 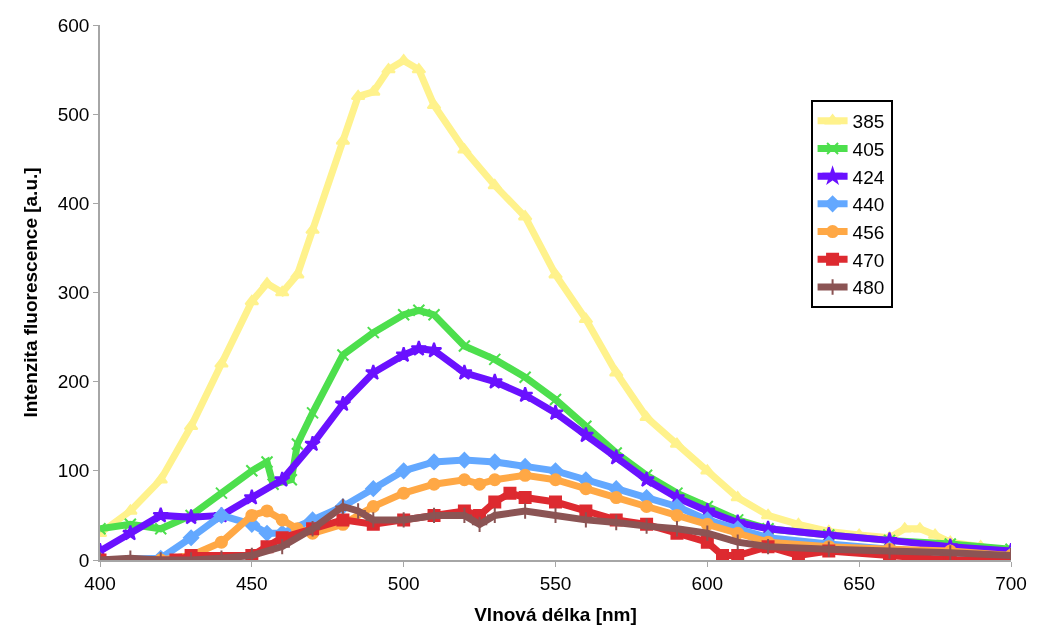 What do you see at coordinates (73, 203) in the screenshot?
I see `y-tick-label: 400` at bounding box center [73, 203].